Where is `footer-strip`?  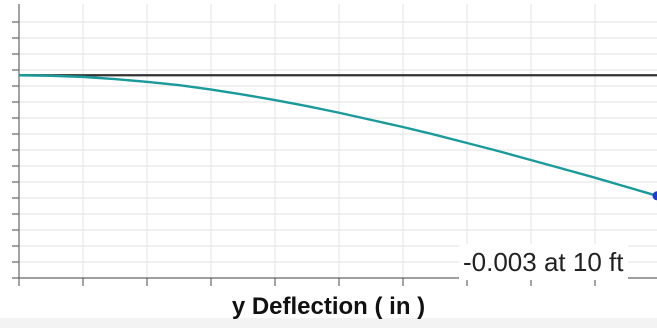
footer-strip is located at coordinates (328, 323).